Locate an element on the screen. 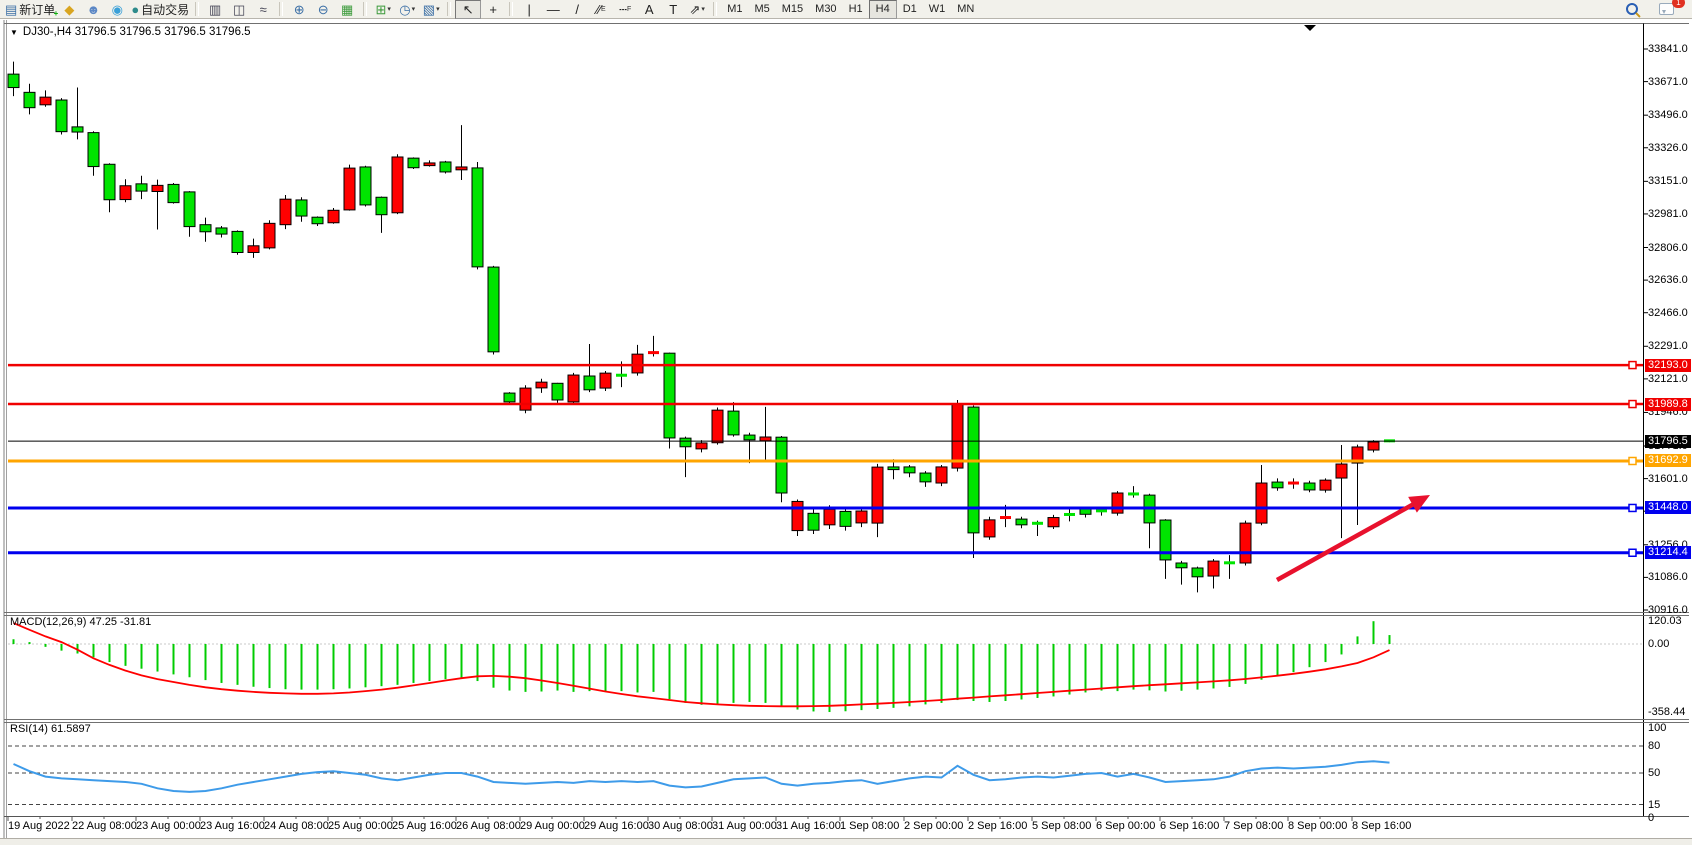 The width and height of the screenshot is (1692, 845). time-axis-label: 6 Sep 16:00 is located at coordinates (1190, 826).